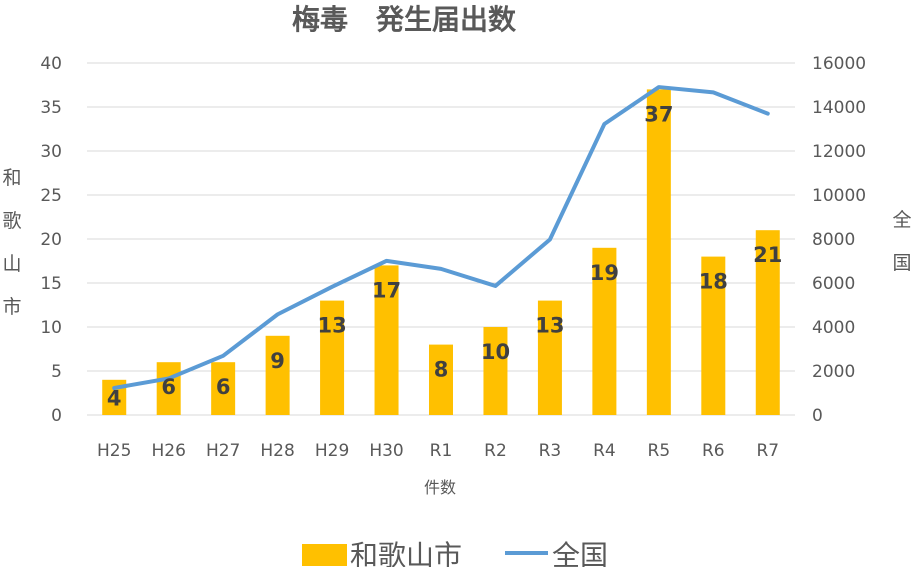 The width and height of the screenshot is (914, 567). Describe the element at coordinates (658, 114) in the screenshot. I see `bar-data-label: 37` at that location.